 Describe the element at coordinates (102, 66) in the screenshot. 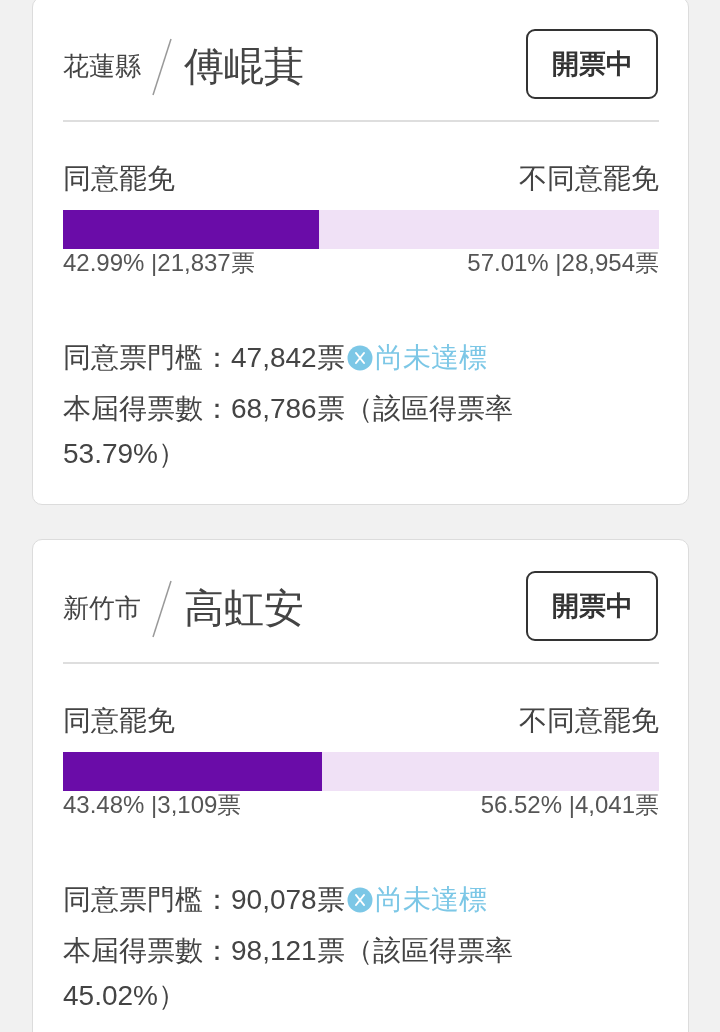

I see `chart-subtitle: 花蓮縣` at that location.